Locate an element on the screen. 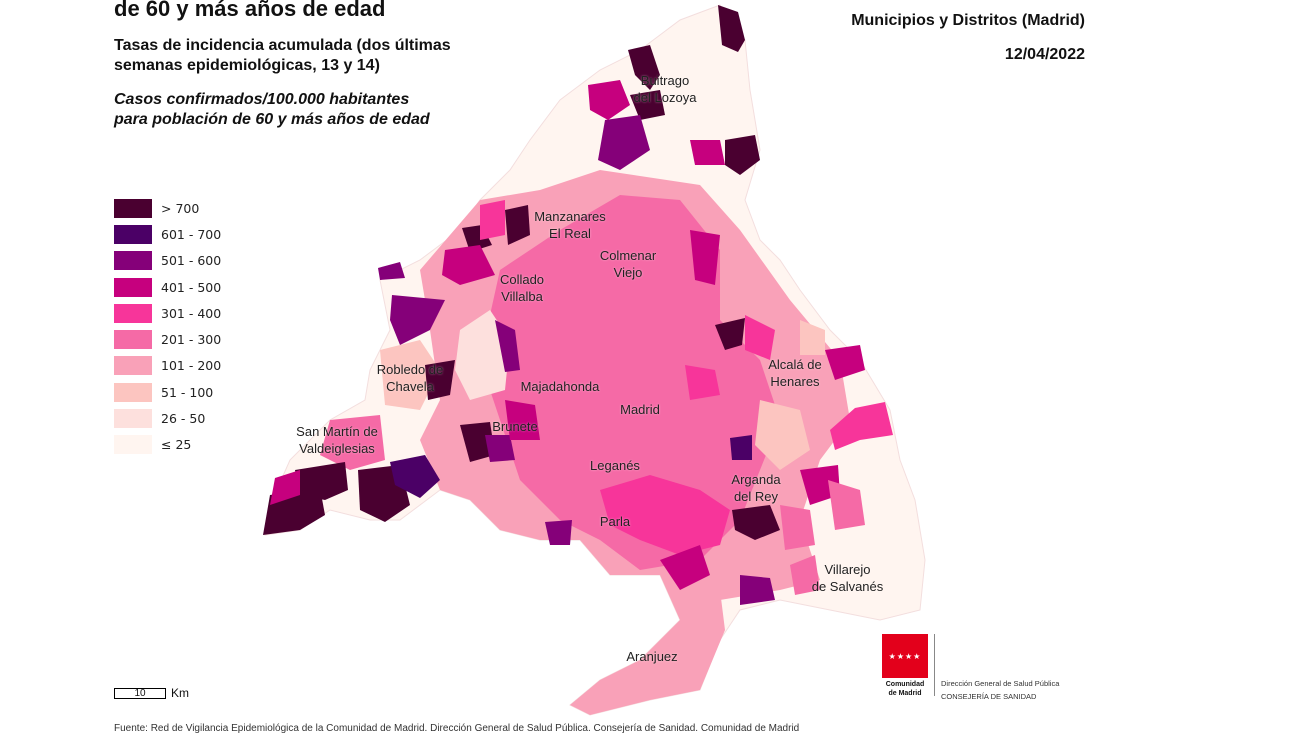  legend-item: ≤ 25 is located at coordinates (167, 445).